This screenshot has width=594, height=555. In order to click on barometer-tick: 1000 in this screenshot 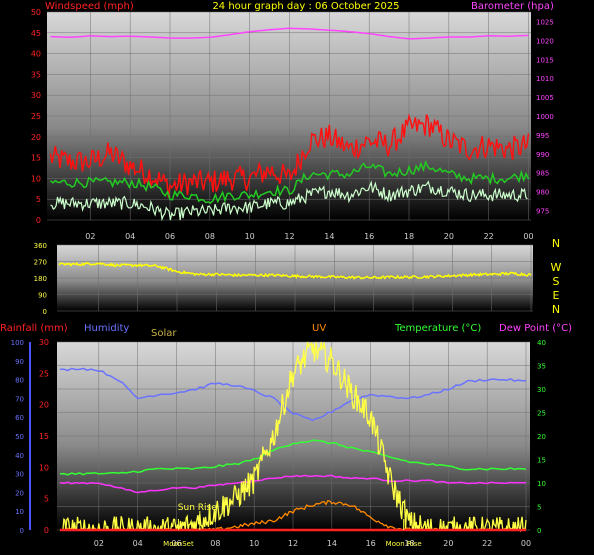, I will do `click(545, 117)`.